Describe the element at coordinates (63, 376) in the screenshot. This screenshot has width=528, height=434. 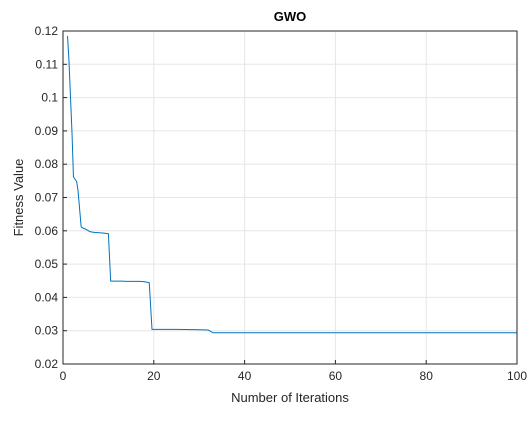
I see `x-tick-label: 0` at that location.